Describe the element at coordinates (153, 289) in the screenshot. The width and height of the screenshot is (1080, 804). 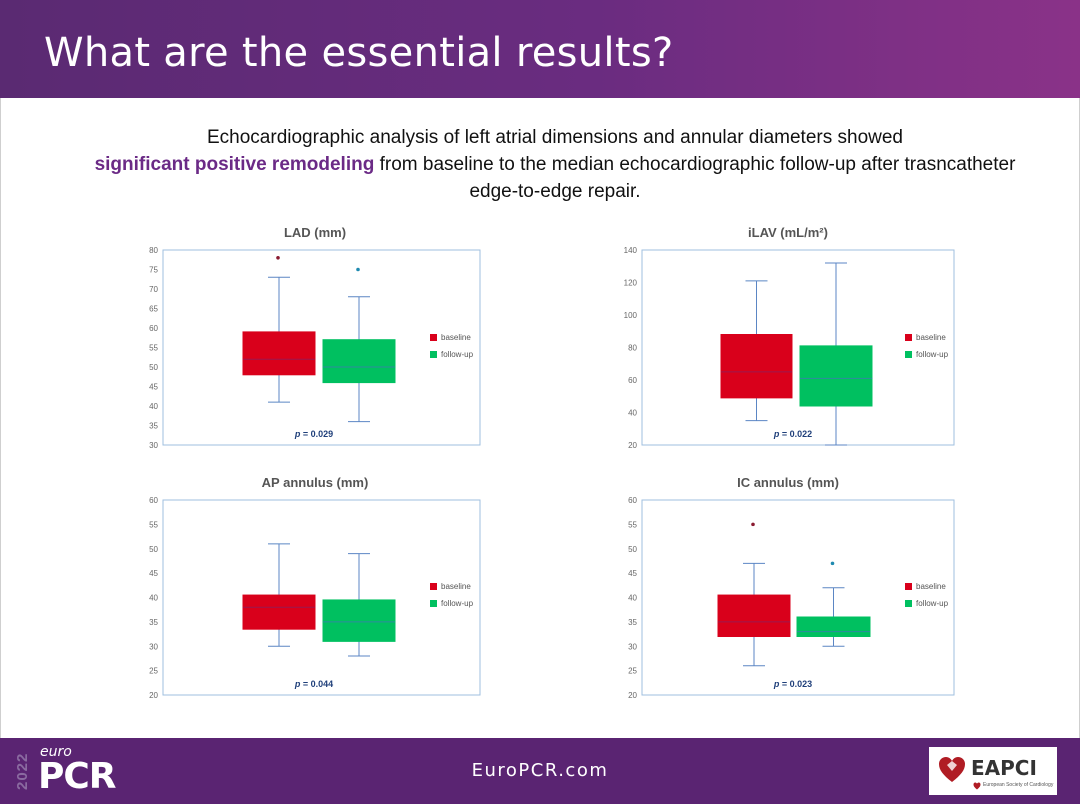
I see `y-tick-label: 70` at that location.